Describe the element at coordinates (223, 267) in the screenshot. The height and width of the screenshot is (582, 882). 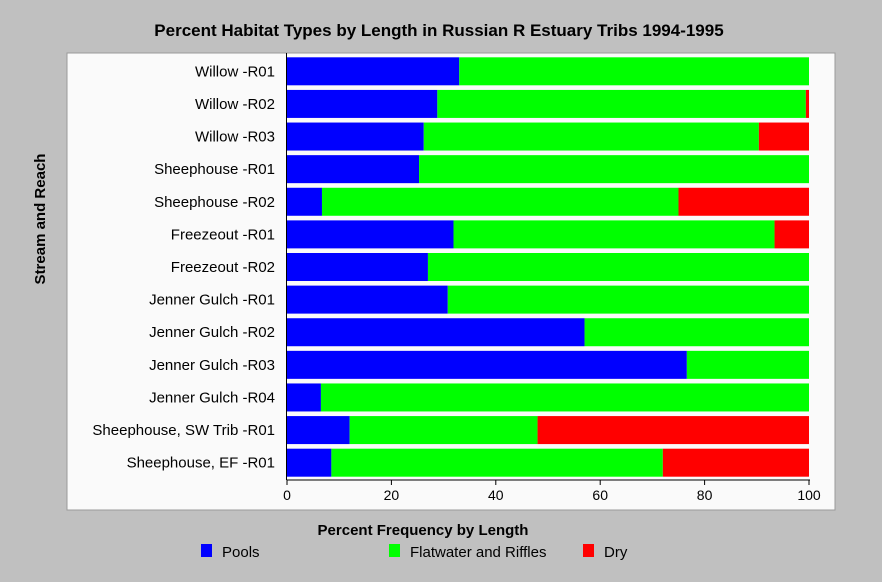
I see `category-label: Freezeout -R02` at that location.